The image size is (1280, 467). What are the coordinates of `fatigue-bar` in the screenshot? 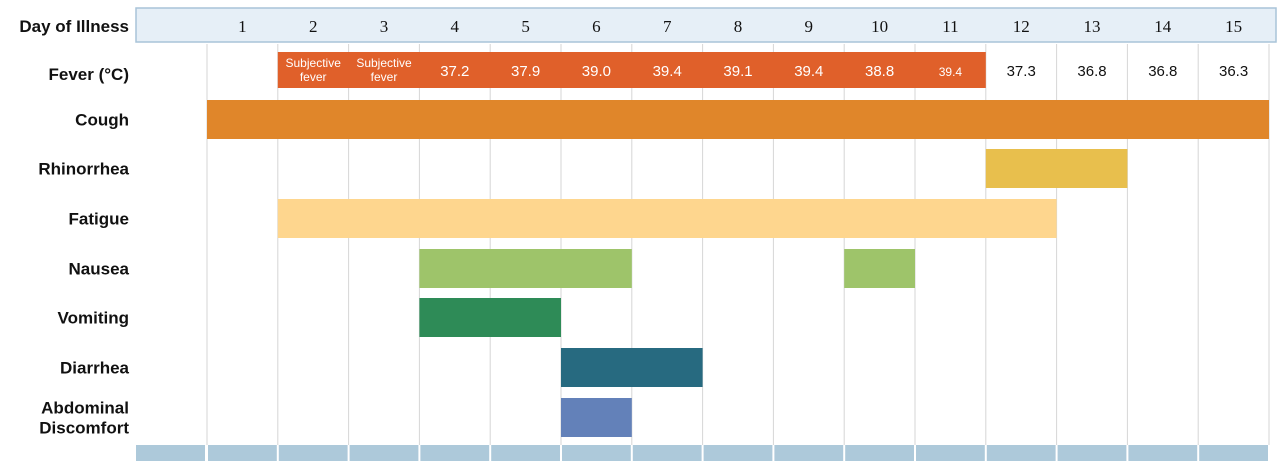 It's located at (667, 218).